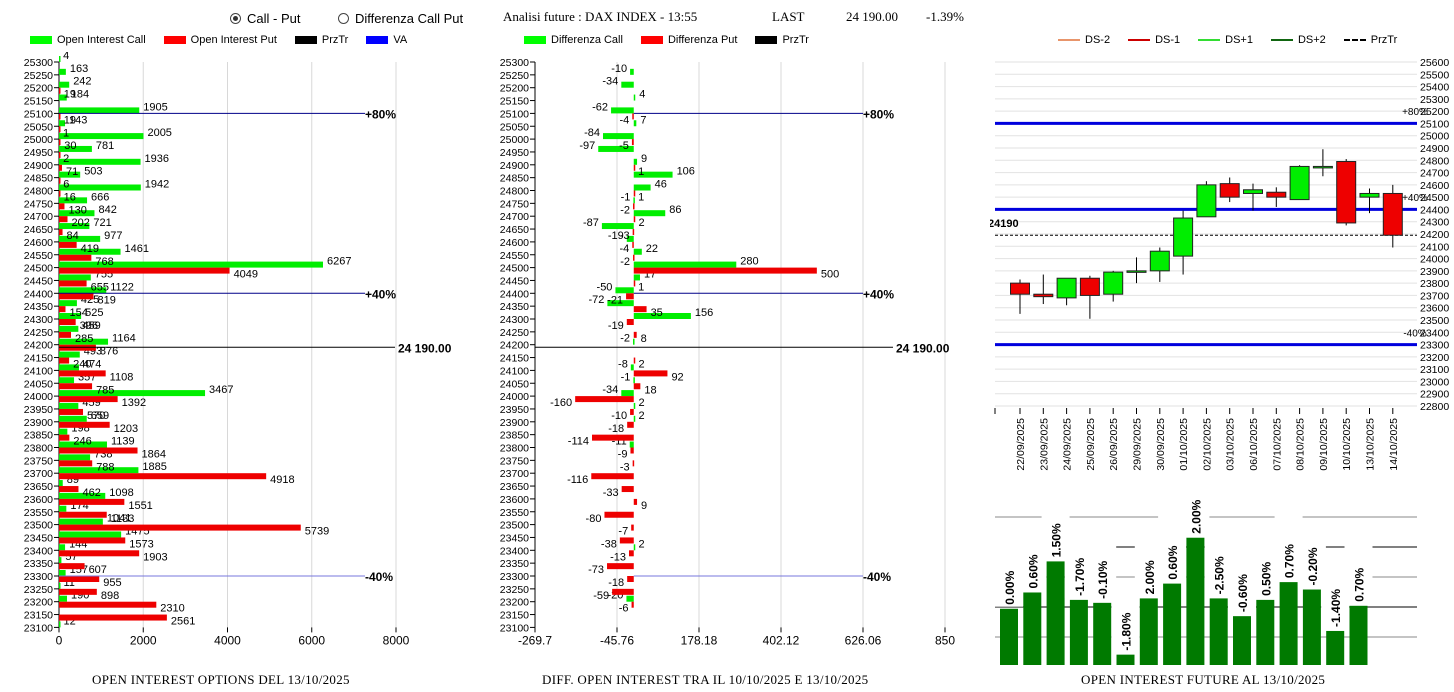 This screenshot has width=1454, height=692. Describe the element at coordinates (155, 557) in the screenshot. I see `data-label: 1903` at that location.